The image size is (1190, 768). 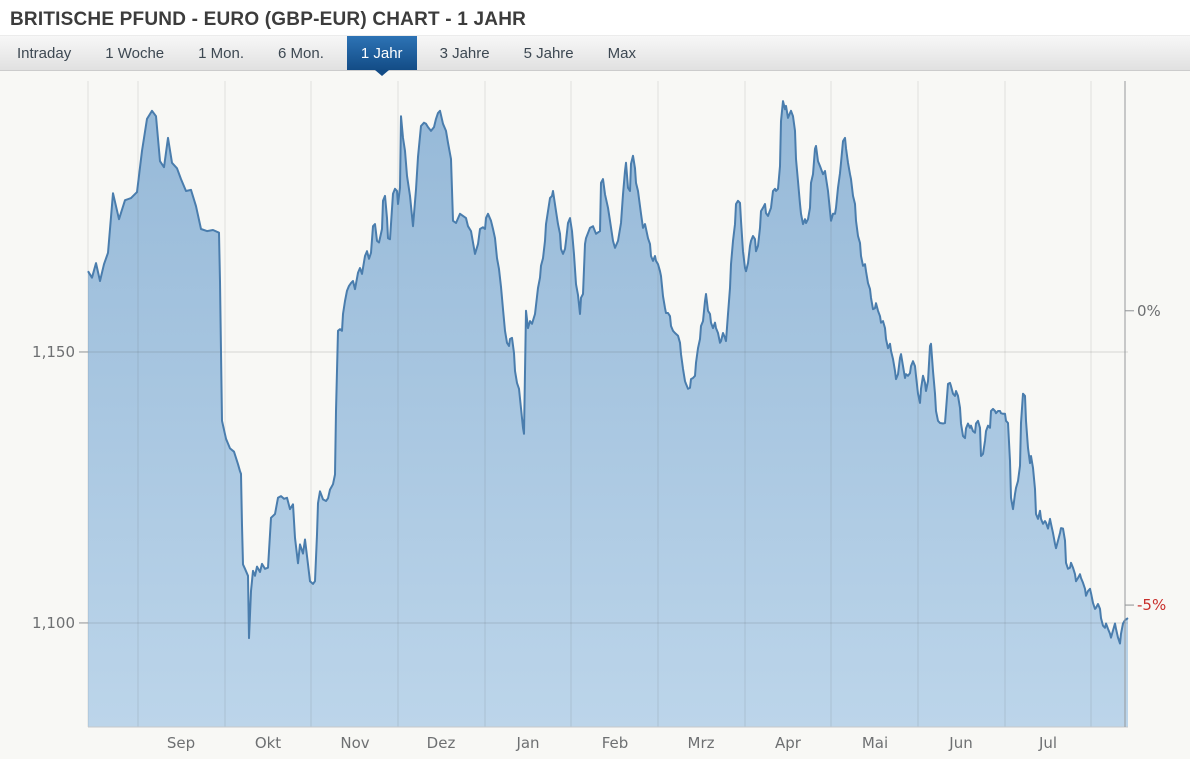 What do you see at coordinates (301, 53) in the screenshot?
I see `tab-6-mon: 6 Mon.` at bounding box center [301, 53].